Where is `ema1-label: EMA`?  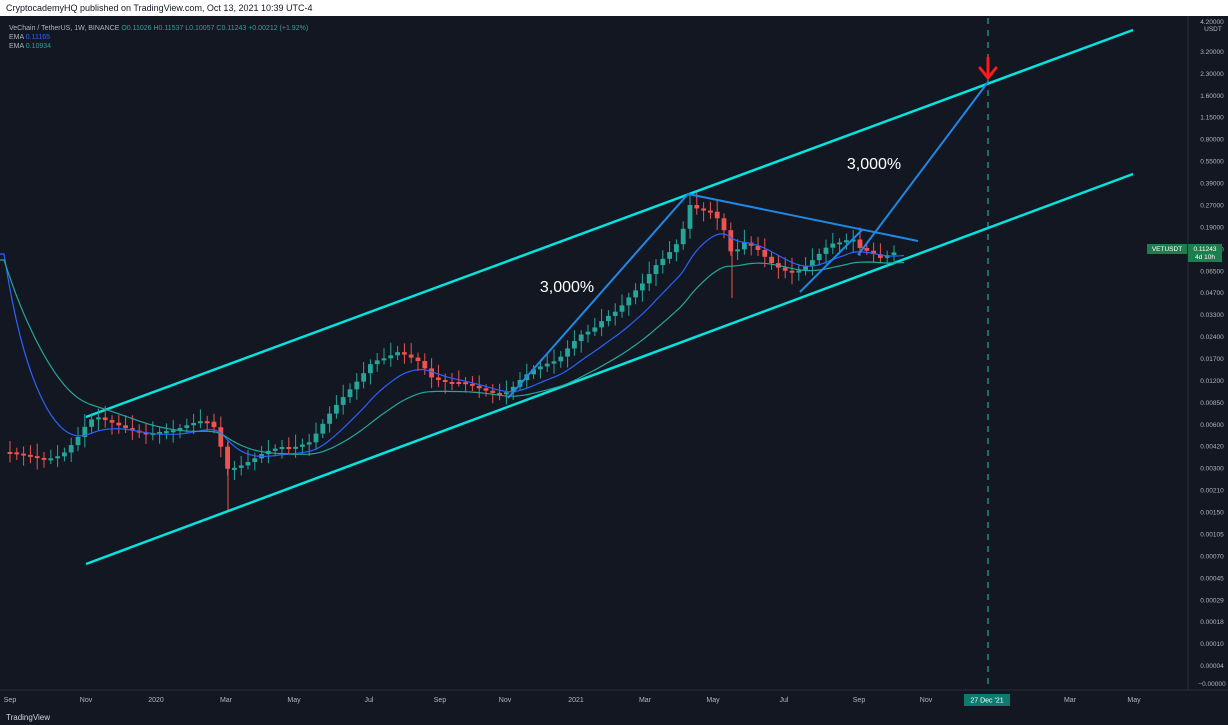 ema1-label: EMA is located at coordinates (16, 37).